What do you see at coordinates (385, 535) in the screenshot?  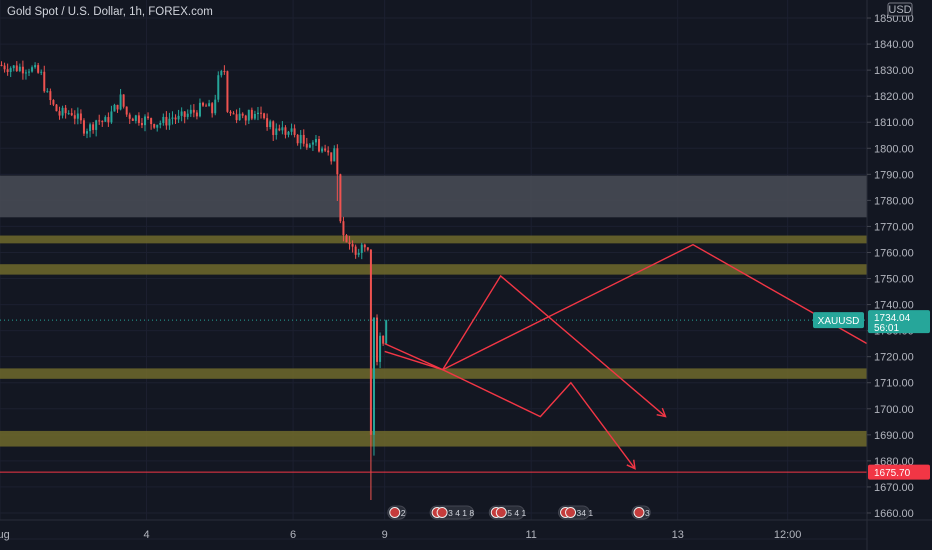 I see `time-tick-label: 9` at bounding box center [385, 535].